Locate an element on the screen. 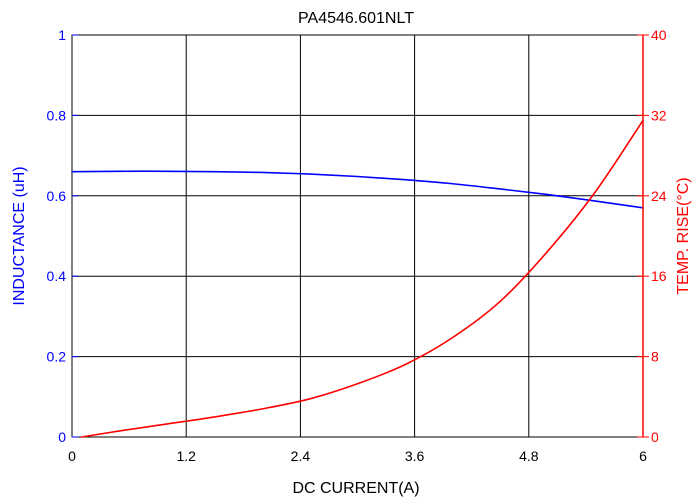  x-tick-label: 0 is located at coordinates (72, 456).